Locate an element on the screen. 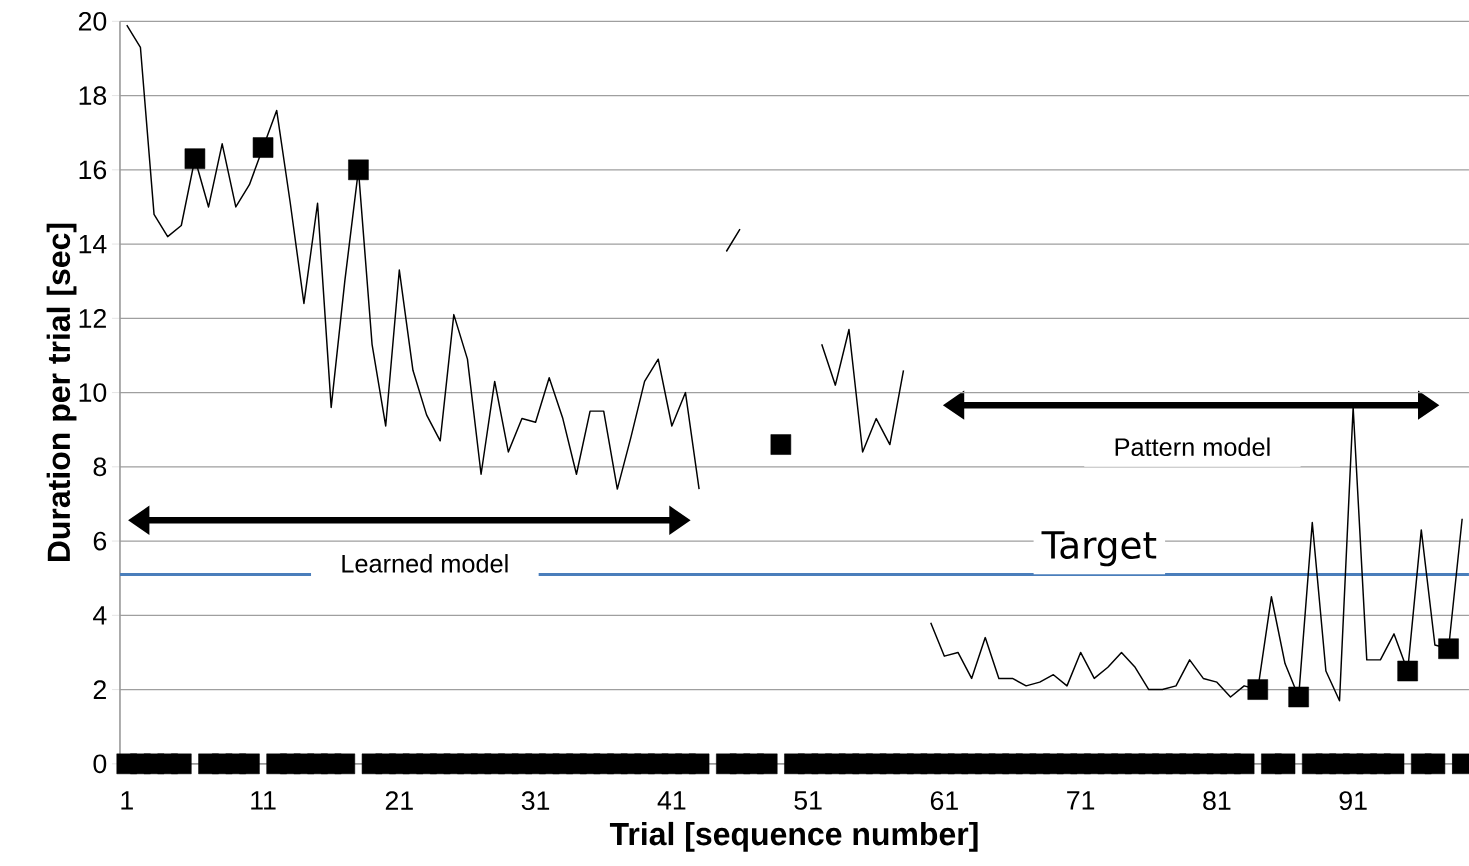 Image resolution: width=1469 pixels, height=866 pixels. y-tick-label: 10 is located at coordinates (93, 392).